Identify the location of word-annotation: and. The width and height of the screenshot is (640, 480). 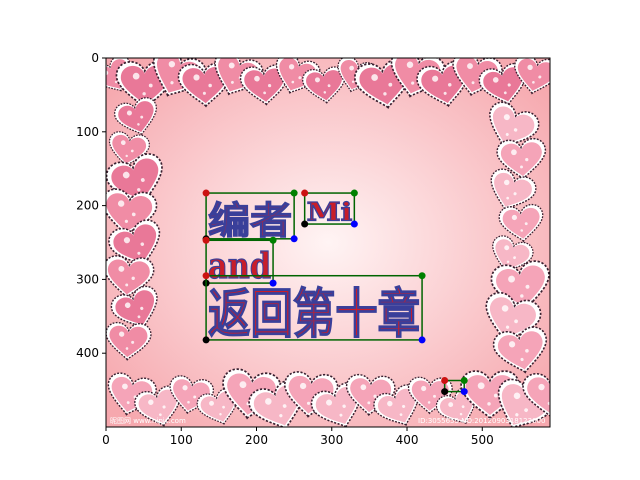
(239, 262).